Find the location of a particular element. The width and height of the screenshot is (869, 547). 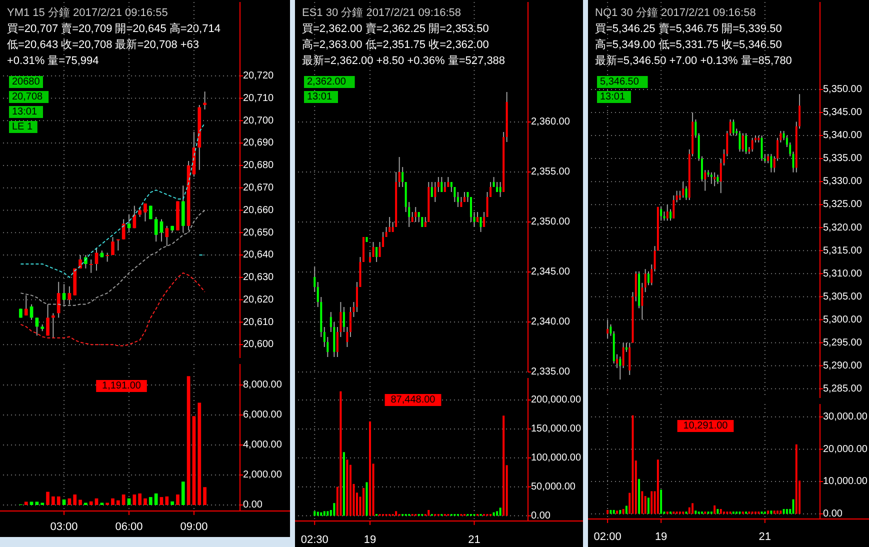

y-tick-label: 5,315.00 is located at coordinates (842, 250).